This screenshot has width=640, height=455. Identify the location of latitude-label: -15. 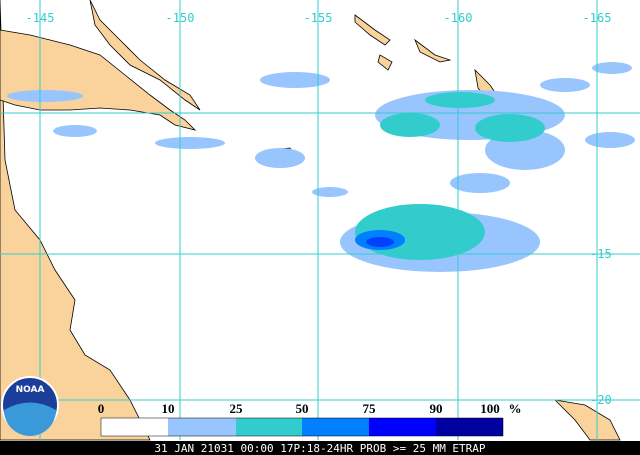
(601, 254).